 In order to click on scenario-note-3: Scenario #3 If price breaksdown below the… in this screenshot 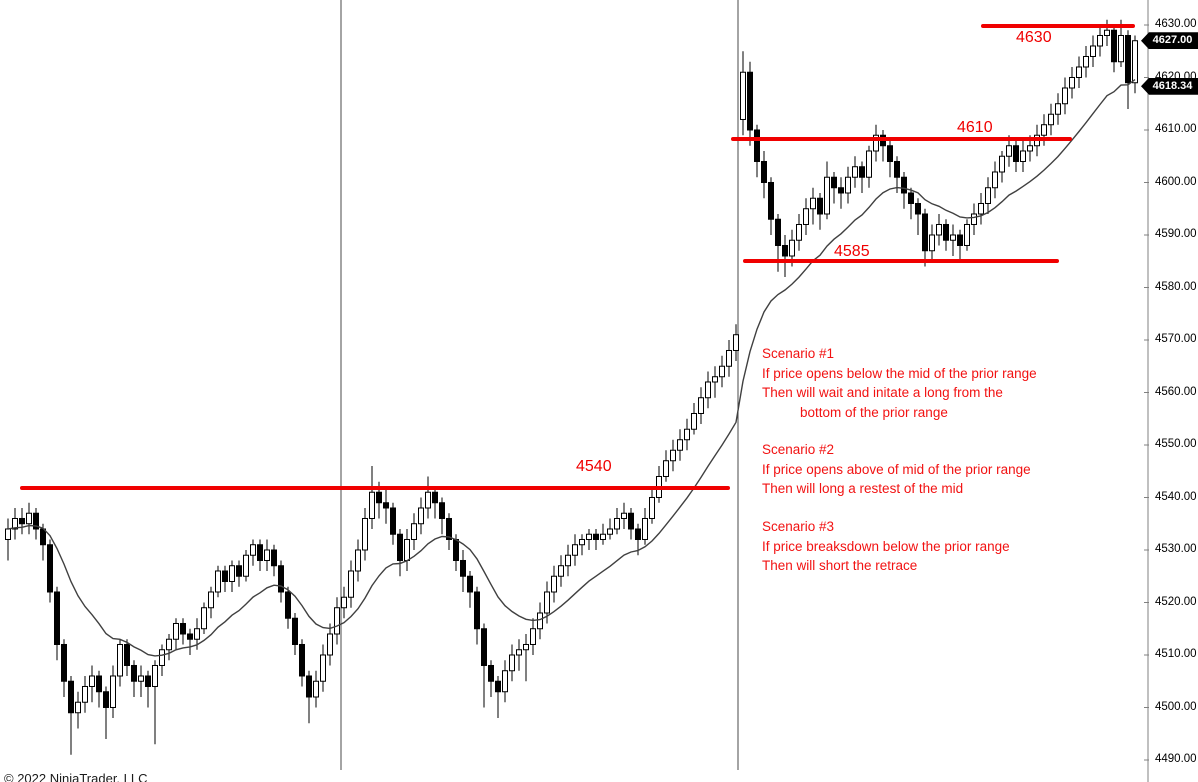, I will do `click(886, 546)`.